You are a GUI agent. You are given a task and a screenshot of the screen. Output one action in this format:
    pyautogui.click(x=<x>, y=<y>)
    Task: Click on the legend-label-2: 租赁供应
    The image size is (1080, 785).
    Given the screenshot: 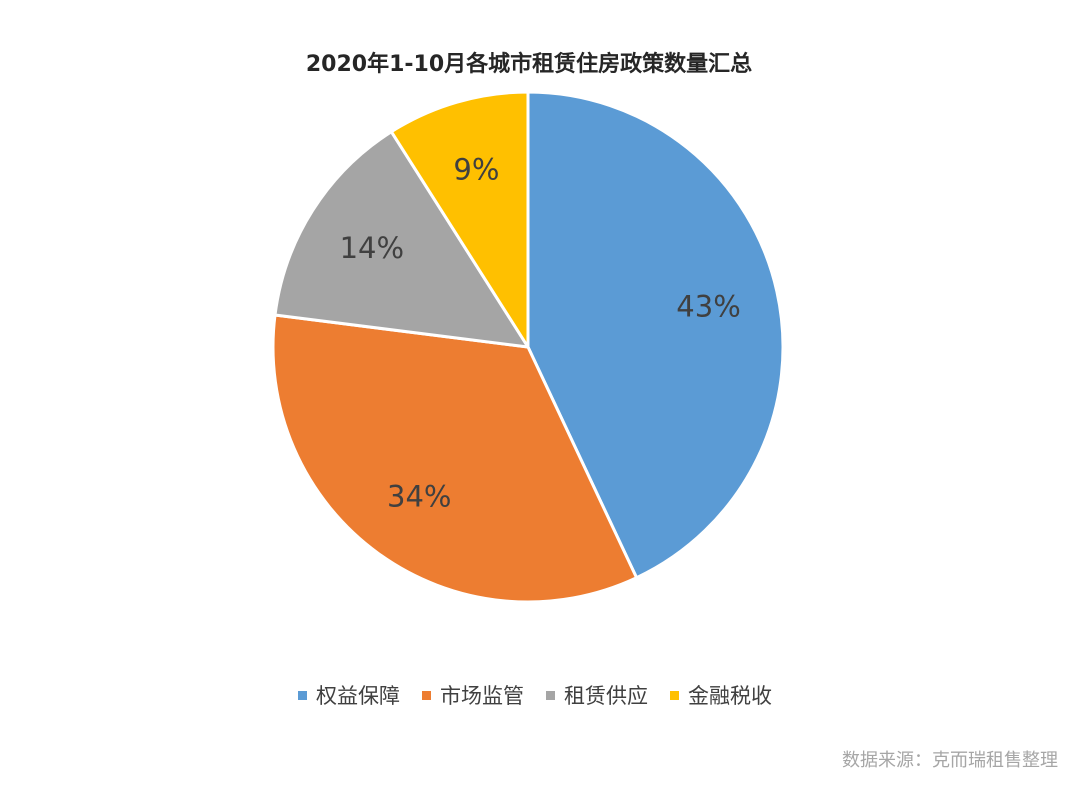 What is the action you would take?
    pyautogui.click(x=606, y=696)
    